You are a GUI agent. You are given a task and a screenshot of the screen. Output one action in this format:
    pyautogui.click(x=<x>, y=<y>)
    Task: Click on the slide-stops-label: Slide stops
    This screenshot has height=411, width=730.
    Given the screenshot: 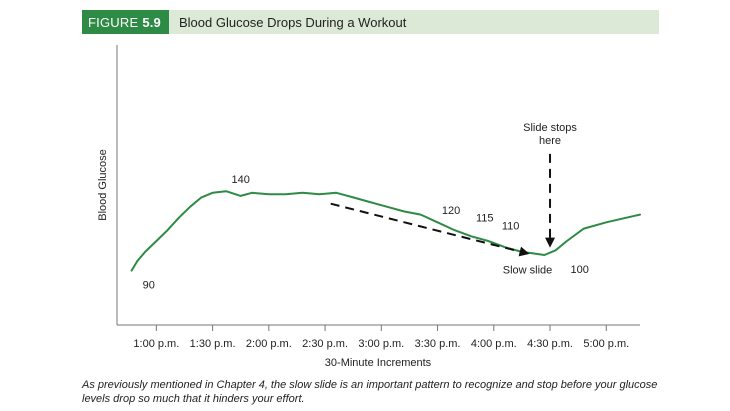 What is the action you would take?
    pyautogui.click(x=550, y=128)
    